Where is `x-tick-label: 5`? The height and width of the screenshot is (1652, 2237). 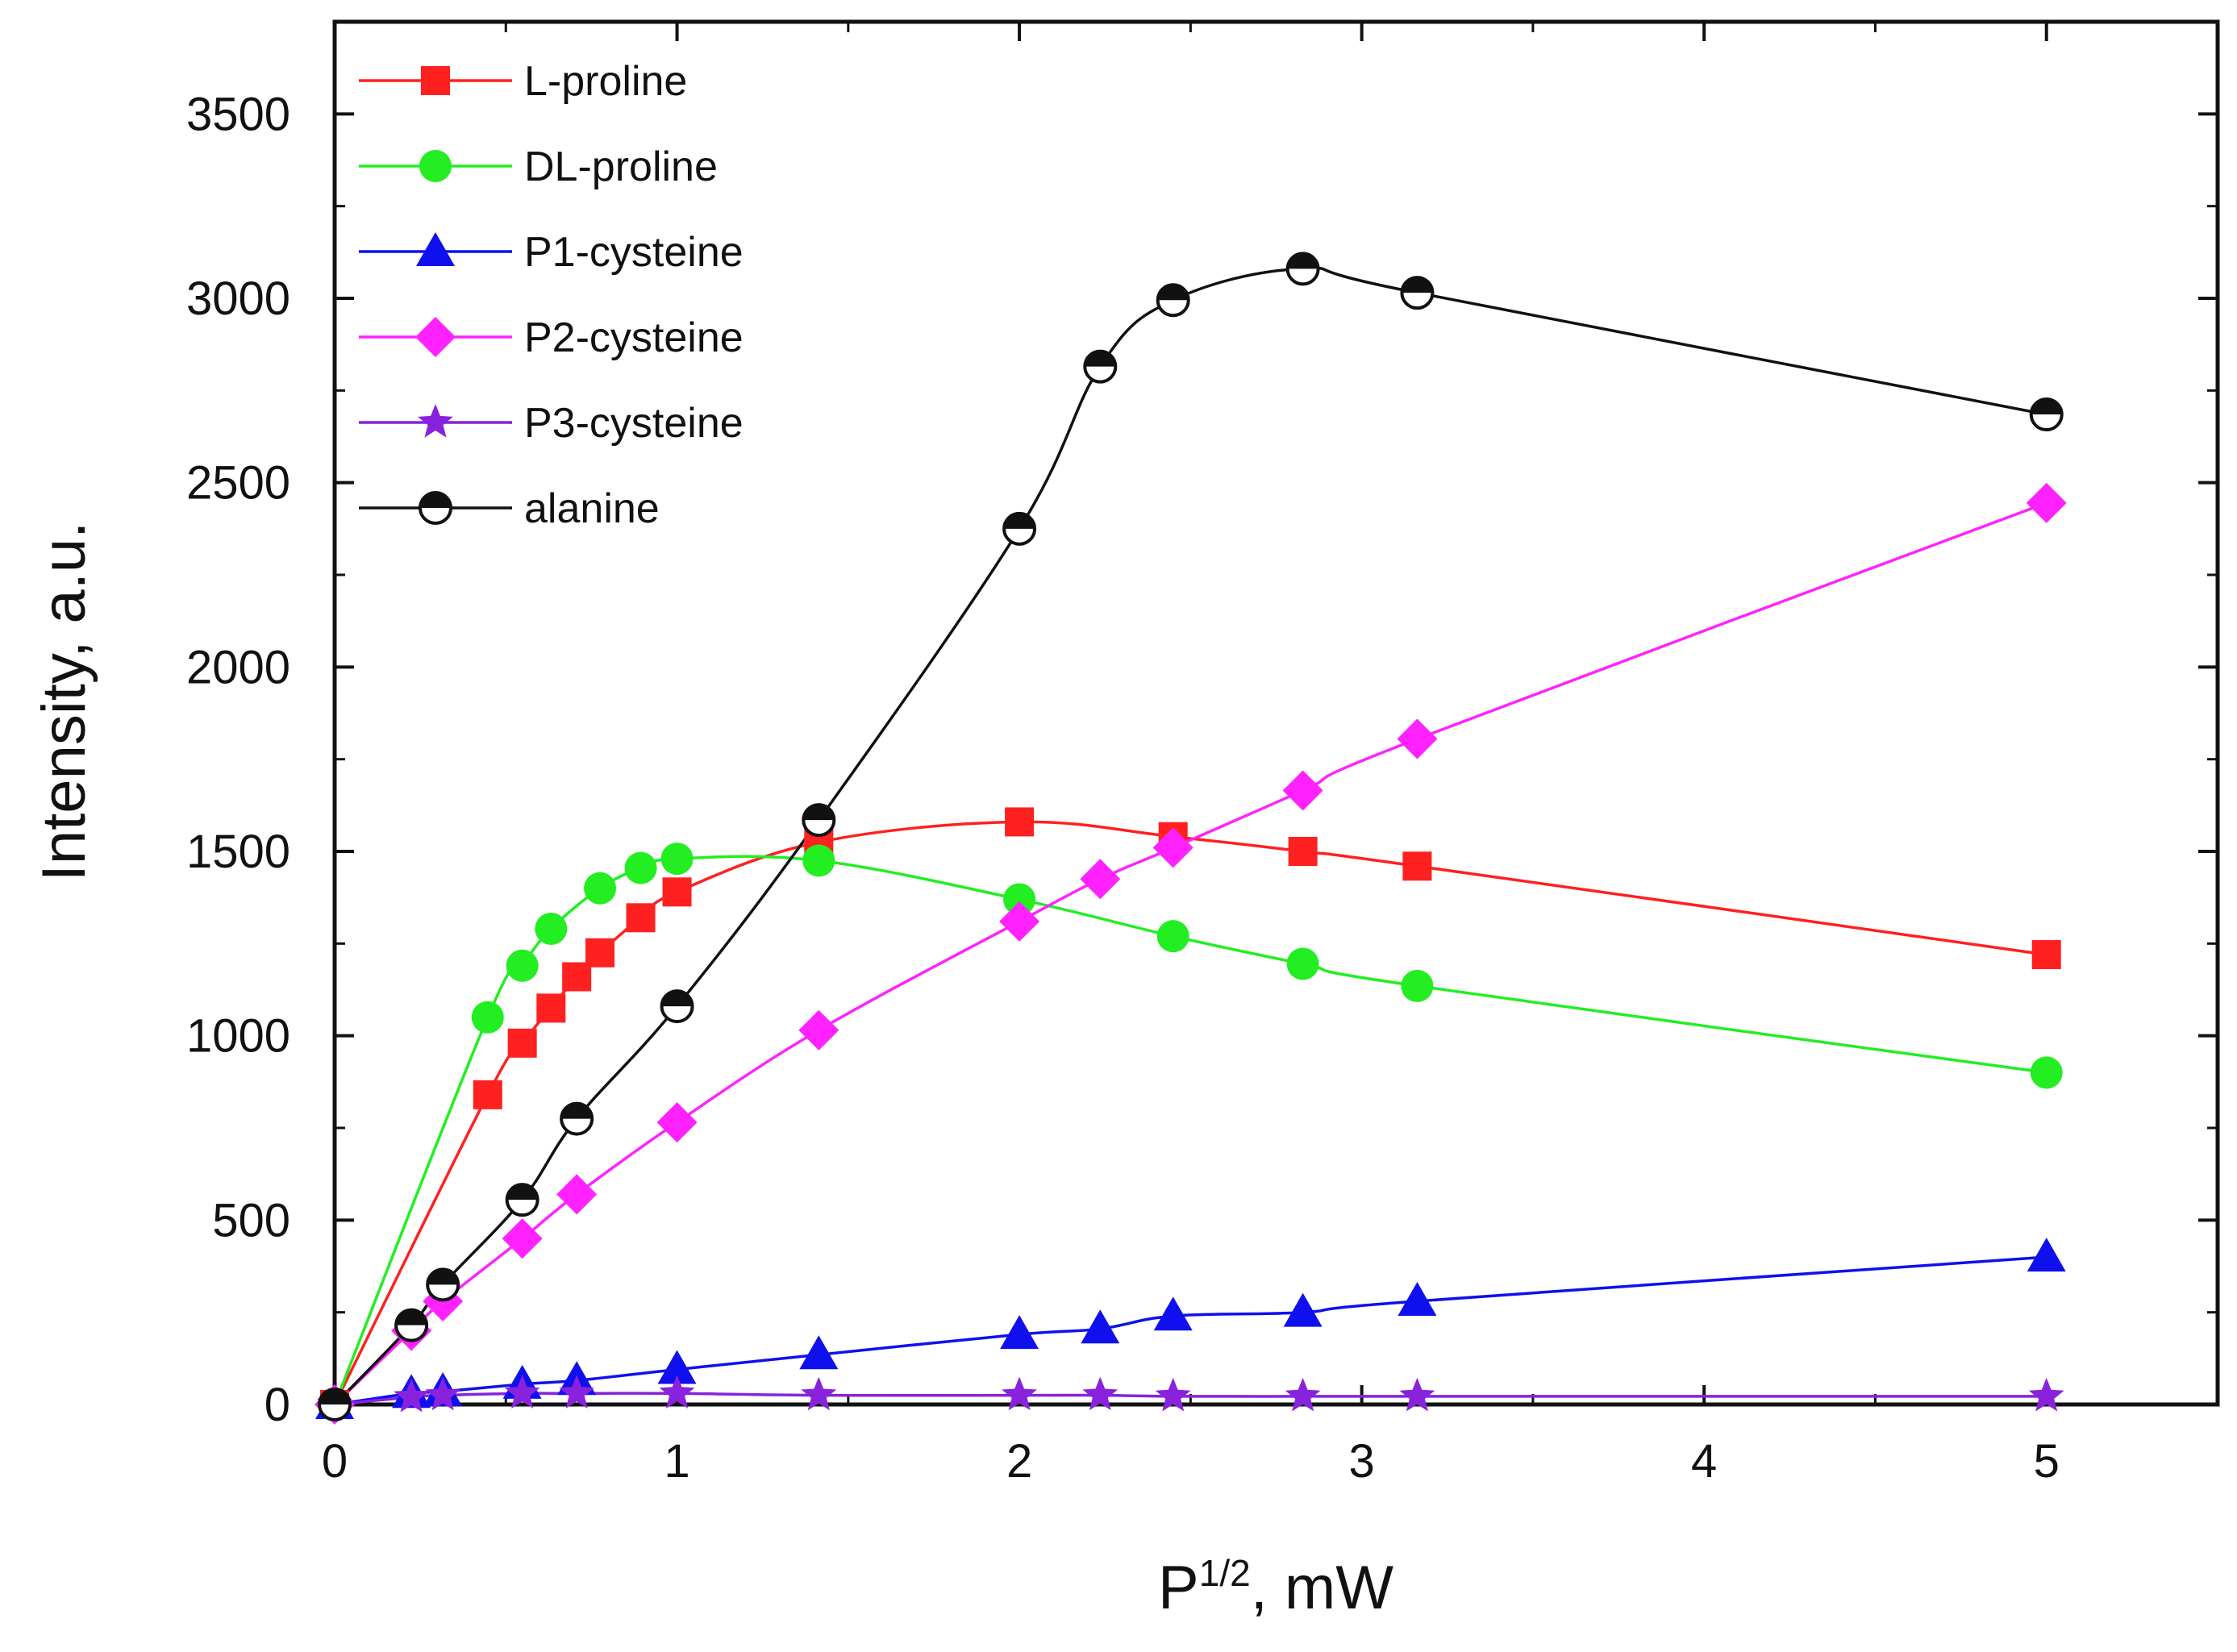
x-tick-label: 5 is located at coordinates (2047, 1461).